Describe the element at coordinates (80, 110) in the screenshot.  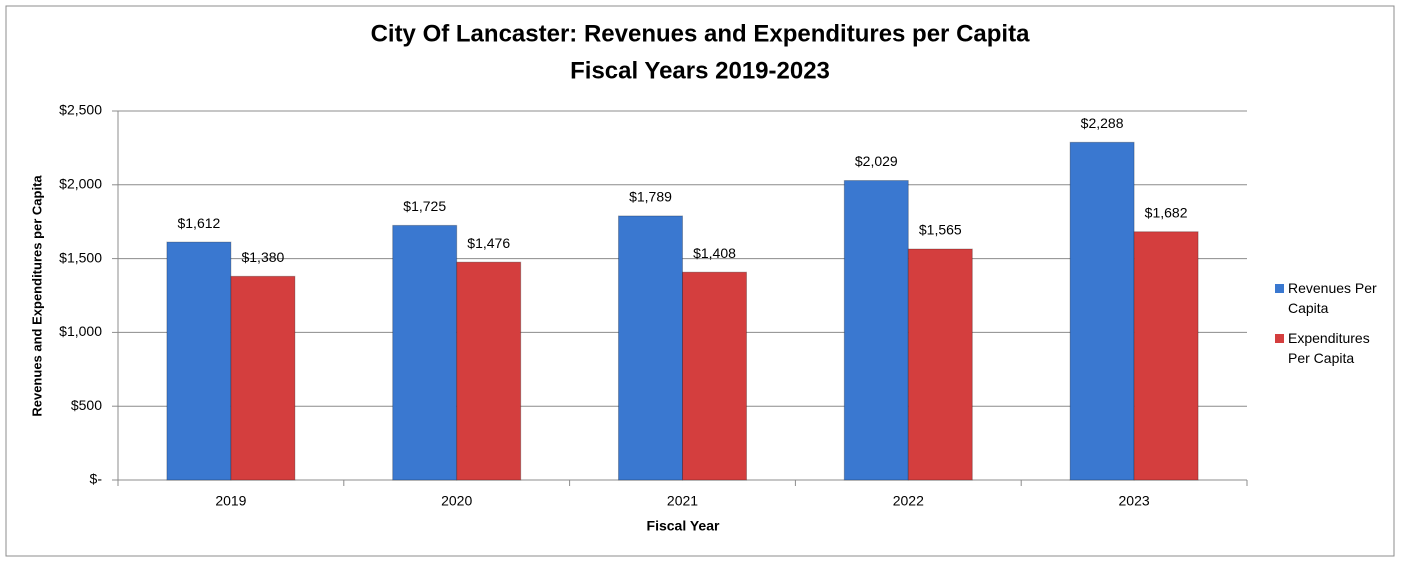
I see `y-tick-label: $2,500` at that location.